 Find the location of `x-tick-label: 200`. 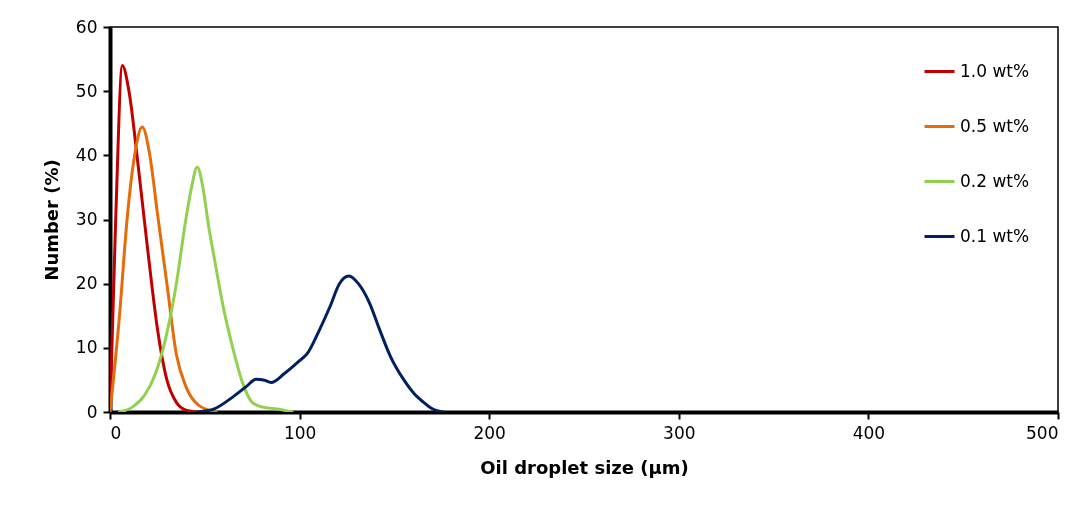

x-tick-label: 200 is located at coordinates (489, 432).